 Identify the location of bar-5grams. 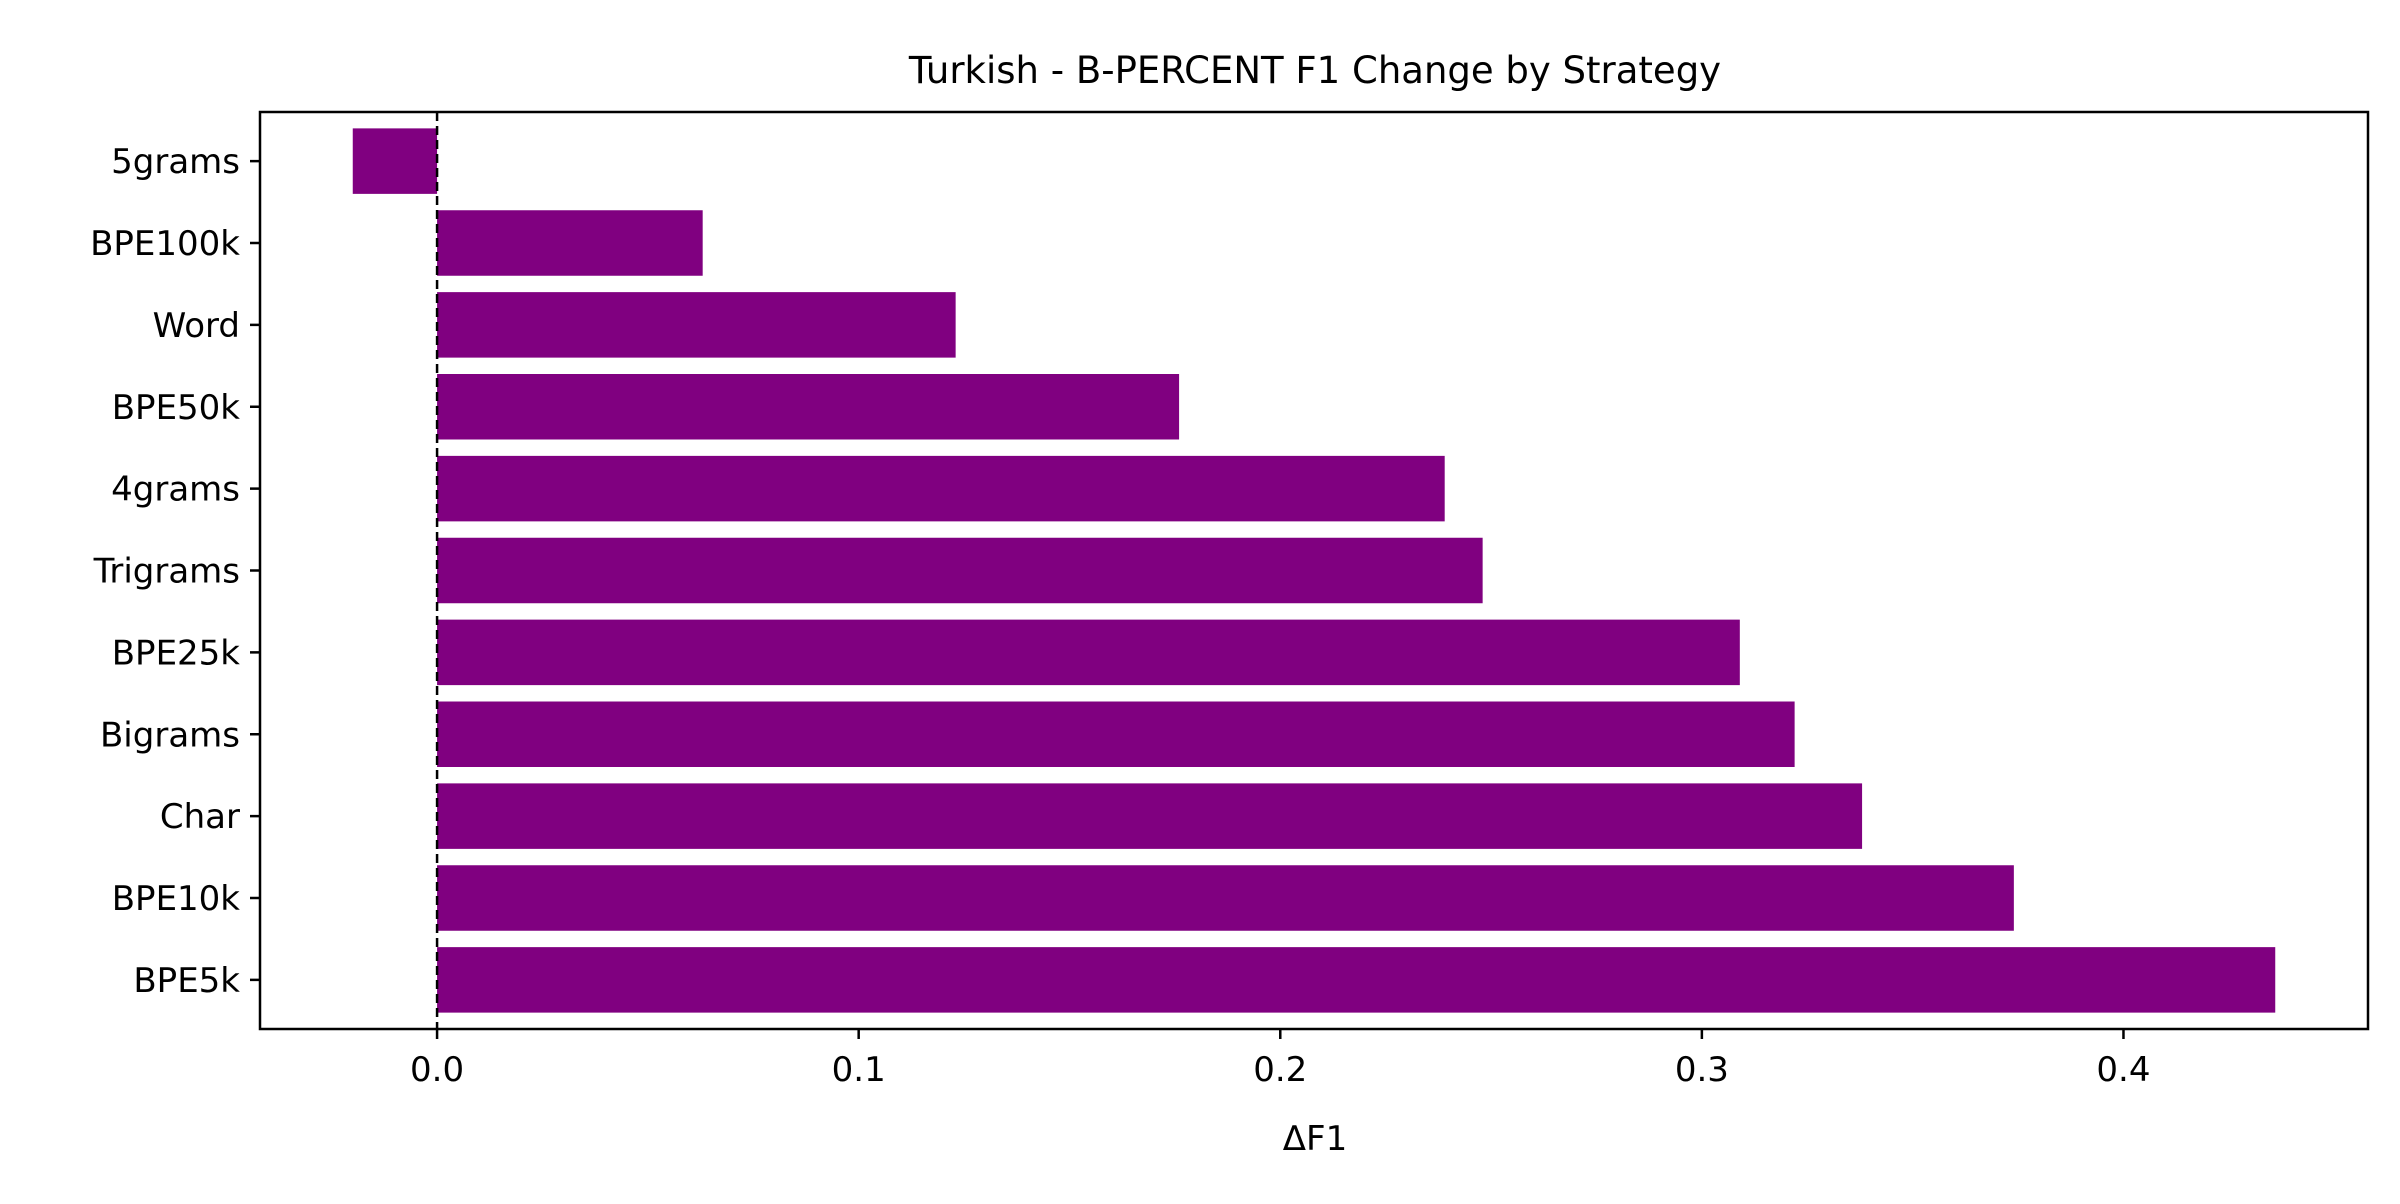
(395, 161).